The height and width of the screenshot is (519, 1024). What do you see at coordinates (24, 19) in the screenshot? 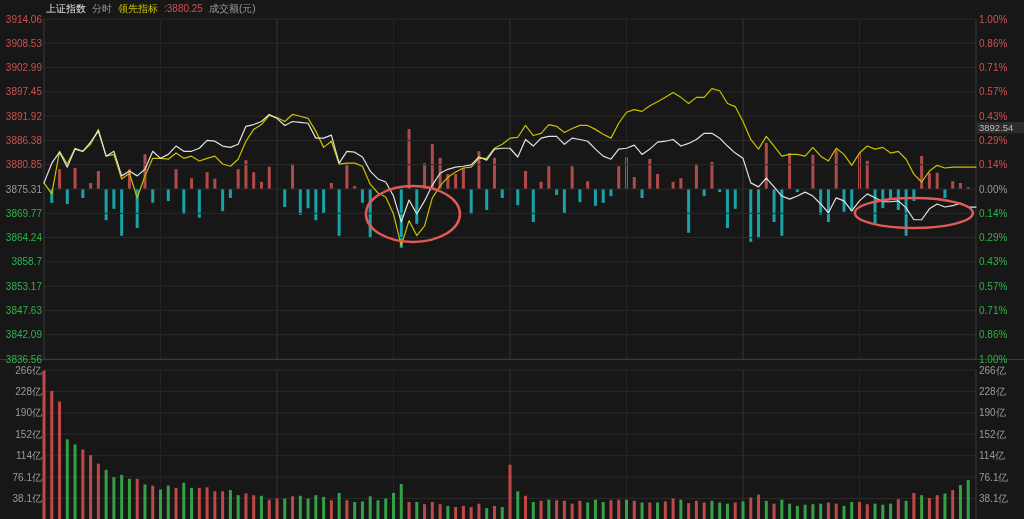
I see `y-tick-label: 3914.06` at bounding box center [24, 19].